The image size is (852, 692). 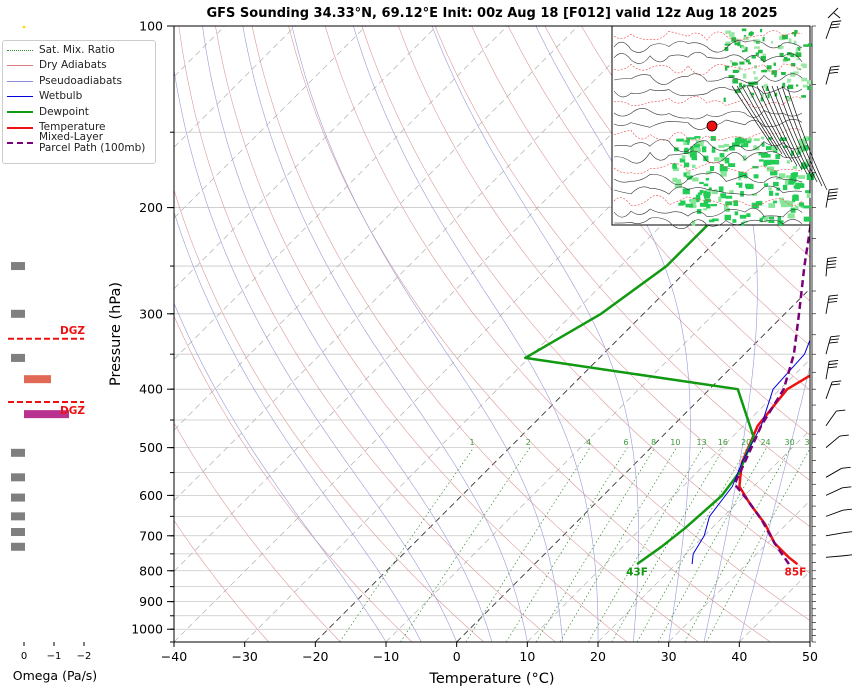 I want to click on omega-axis-label: Omega (Pa/s), so click(x=55, y=675).